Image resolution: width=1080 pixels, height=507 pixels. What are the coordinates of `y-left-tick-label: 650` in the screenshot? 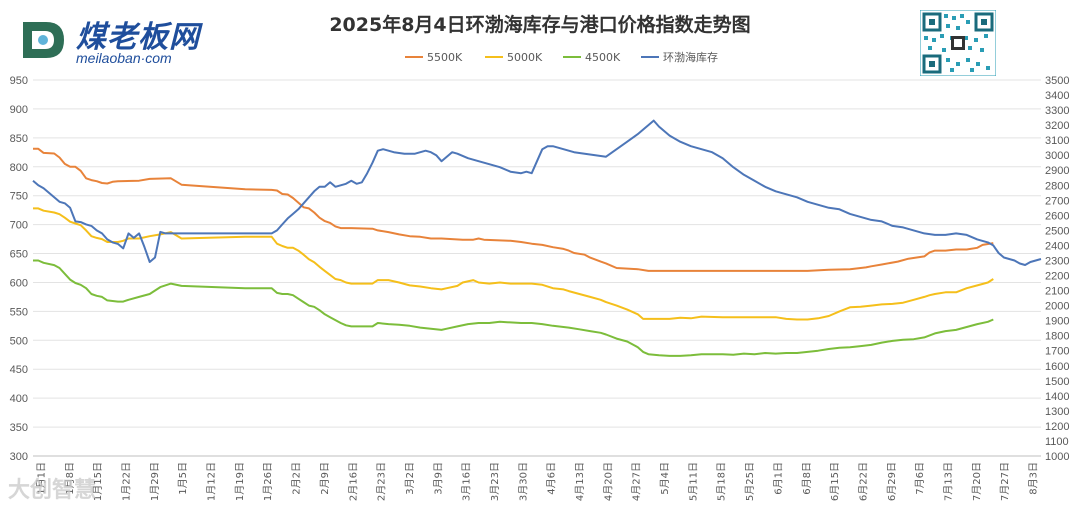 It's located at (19, 255).